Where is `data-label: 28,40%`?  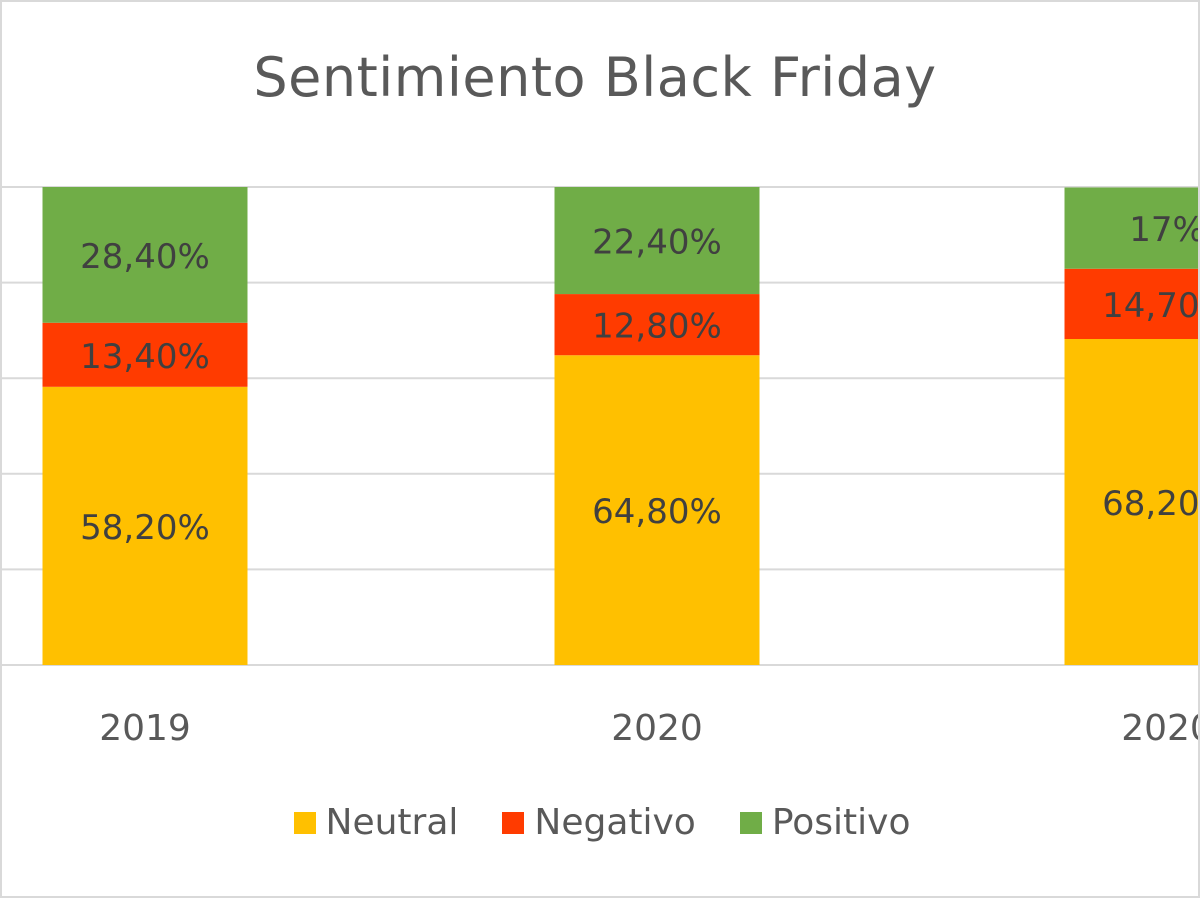
data-label: 28,40% is located at coordinates (145, 257).